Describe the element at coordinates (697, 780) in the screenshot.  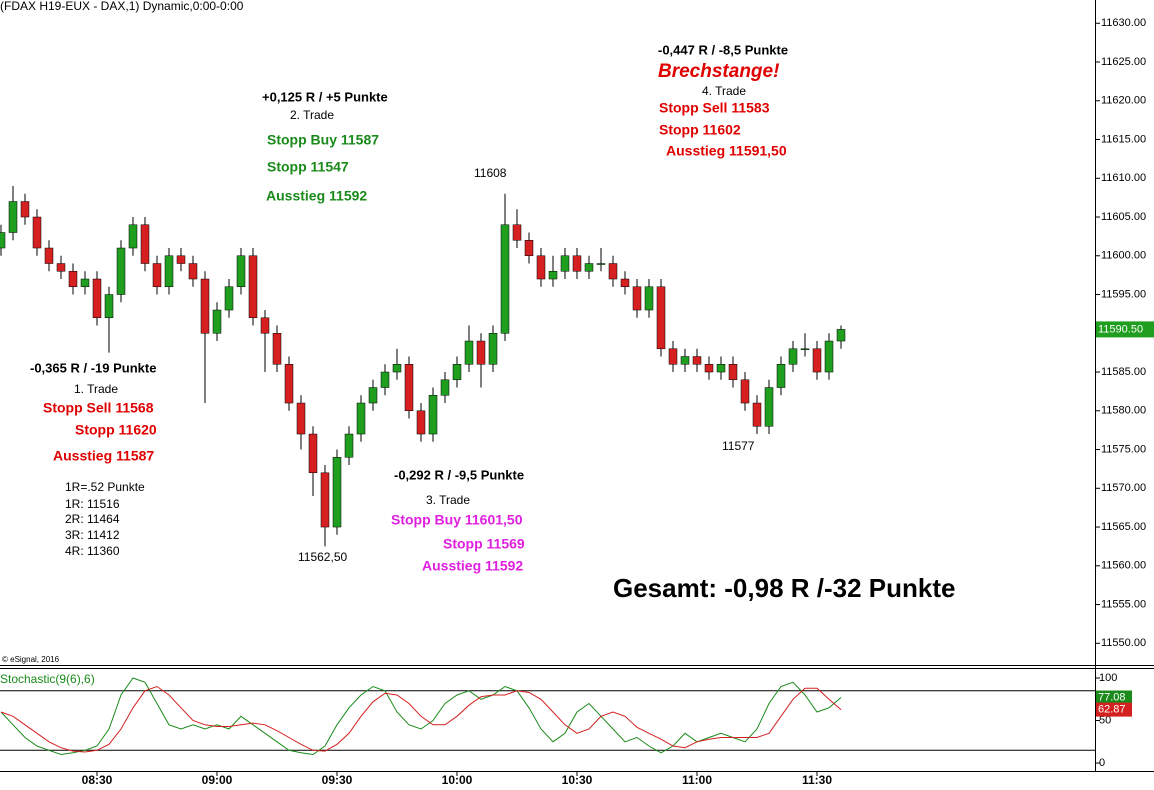
I see `x-tick-label: 11:00` at that location.